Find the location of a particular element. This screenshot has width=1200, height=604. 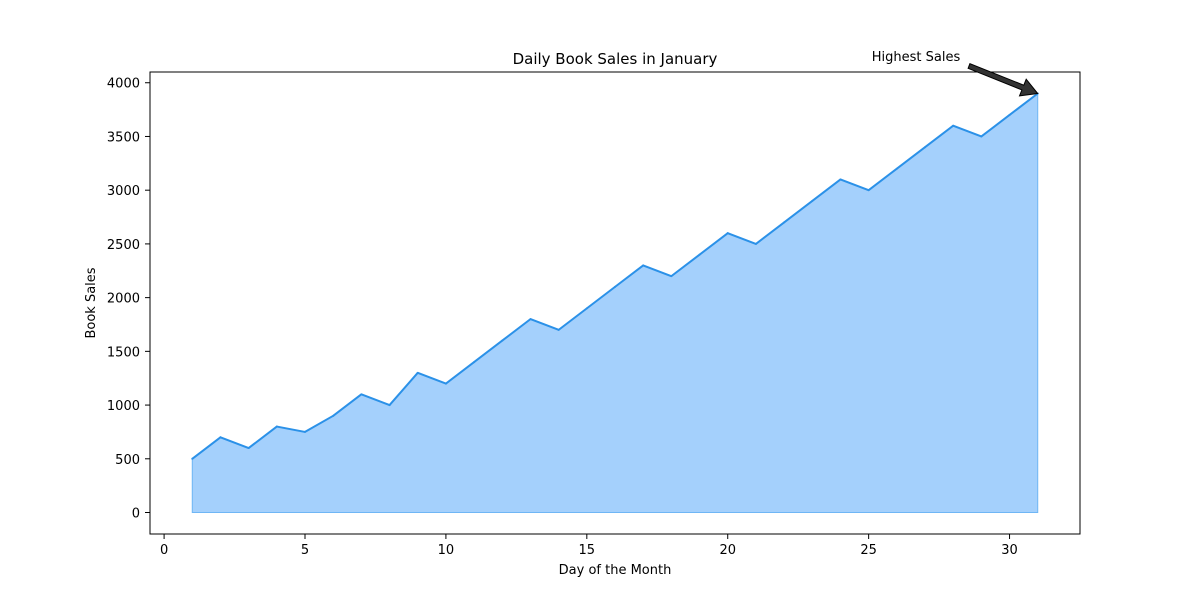

annotation-text: Highest Sales is located at coordinates (916, 57).